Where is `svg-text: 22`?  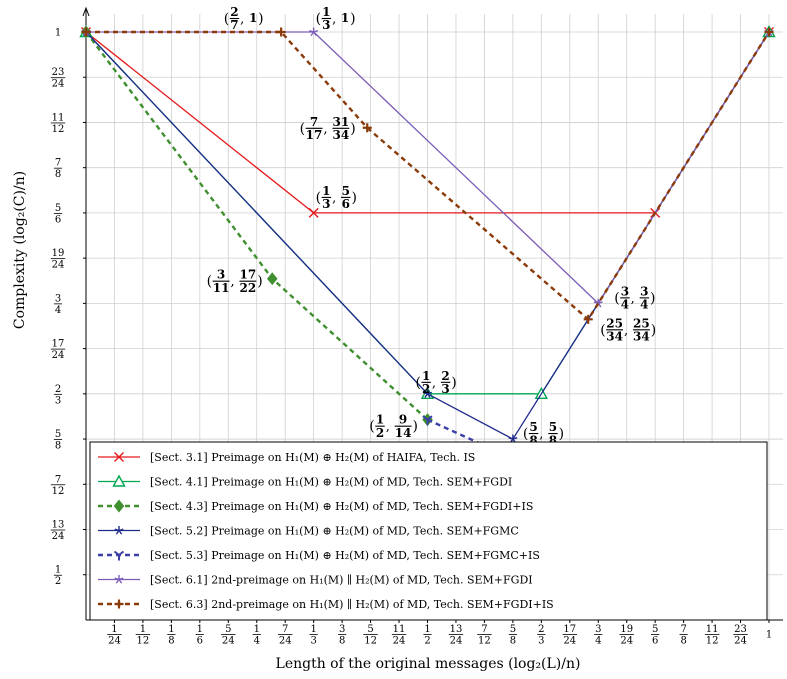
svg-text: 22 is located at coordinates (248, 288).